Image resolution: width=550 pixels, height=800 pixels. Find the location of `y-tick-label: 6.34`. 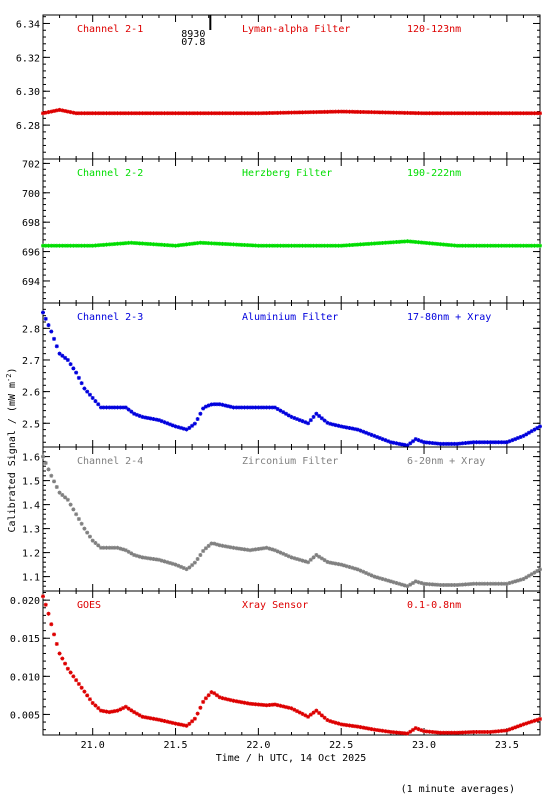

y-tick-label: 6.34 is located at coordinates (28, 24).